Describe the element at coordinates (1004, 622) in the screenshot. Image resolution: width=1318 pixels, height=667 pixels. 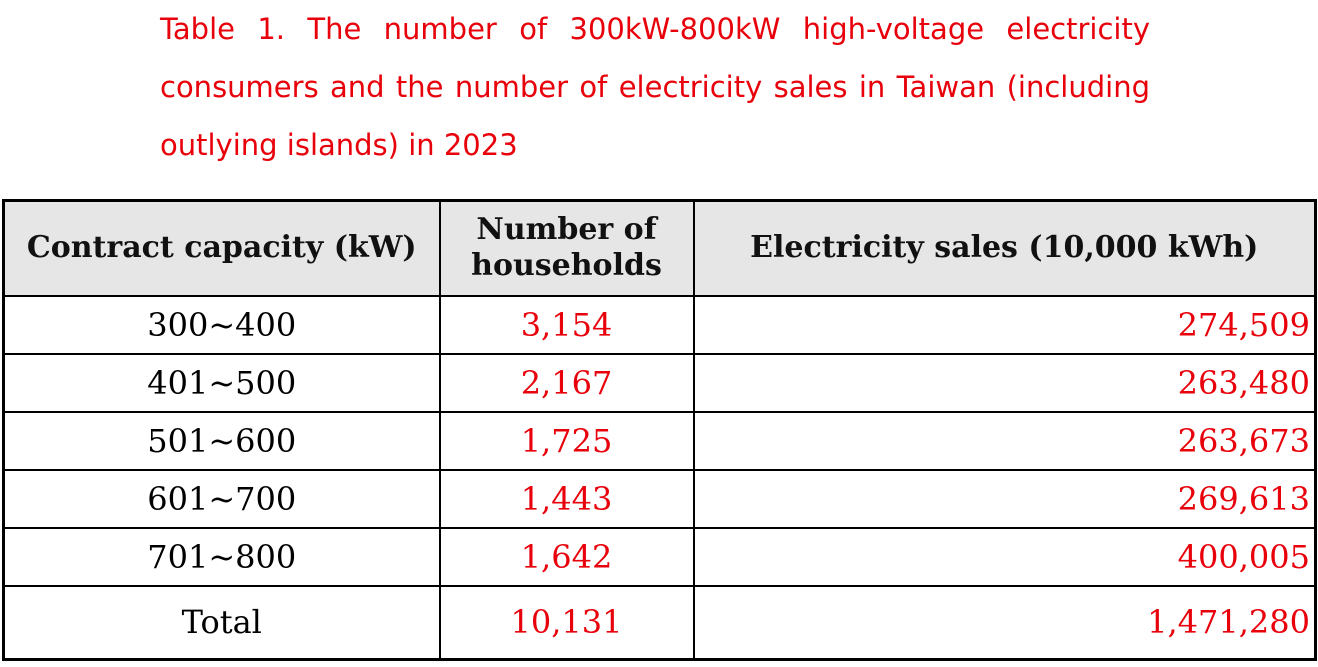
I see `total-sales-cell: 1,471,280` at that location.